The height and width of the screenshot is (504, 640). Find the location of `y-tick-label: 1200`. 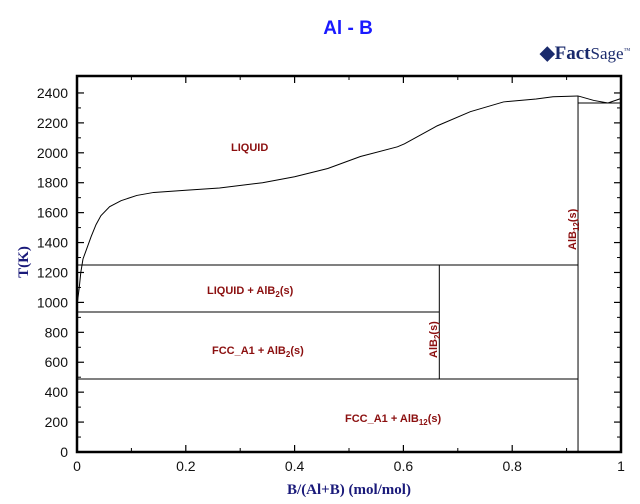

y-tick-label: 1200 is located at coordinates (52, 272).